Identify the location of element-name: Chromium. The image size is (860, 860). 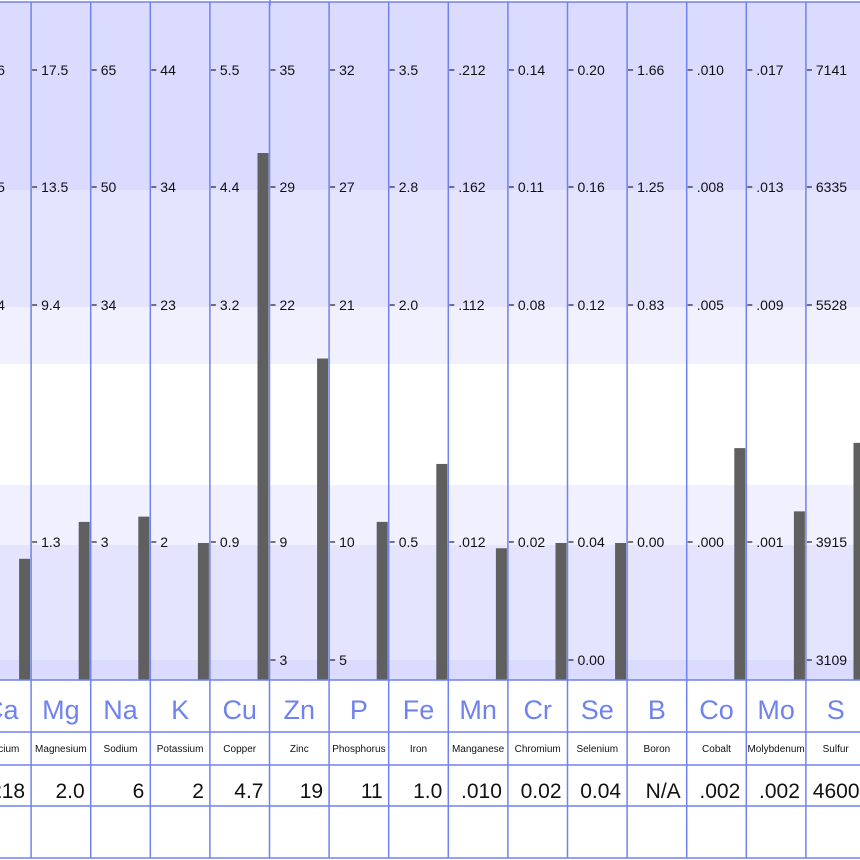
(538, 749).